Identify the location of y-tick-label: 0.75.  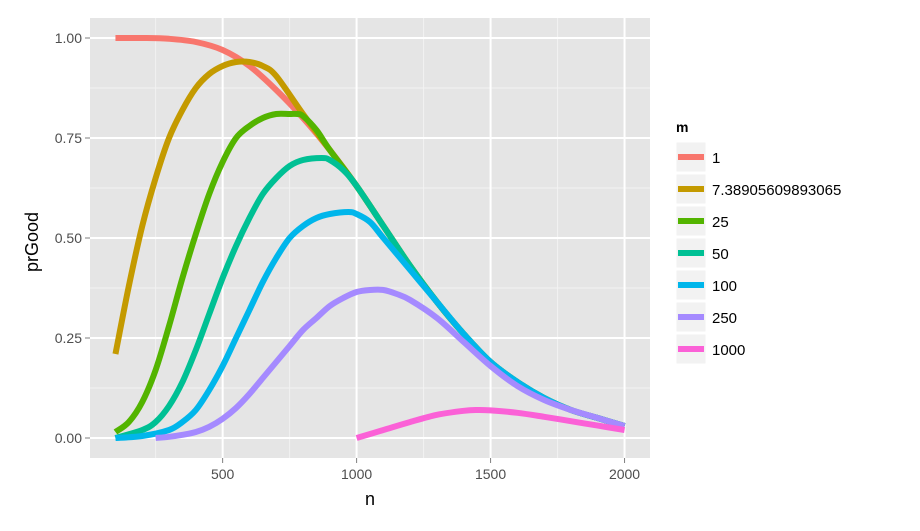
(68, 138).